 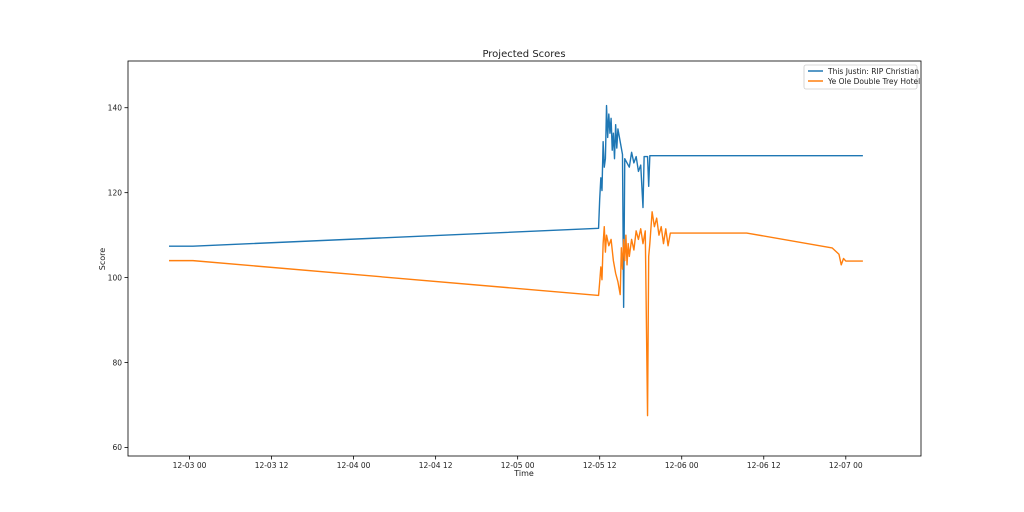 I want to click on y-tick-label: 100, so click(x=115, y=277).